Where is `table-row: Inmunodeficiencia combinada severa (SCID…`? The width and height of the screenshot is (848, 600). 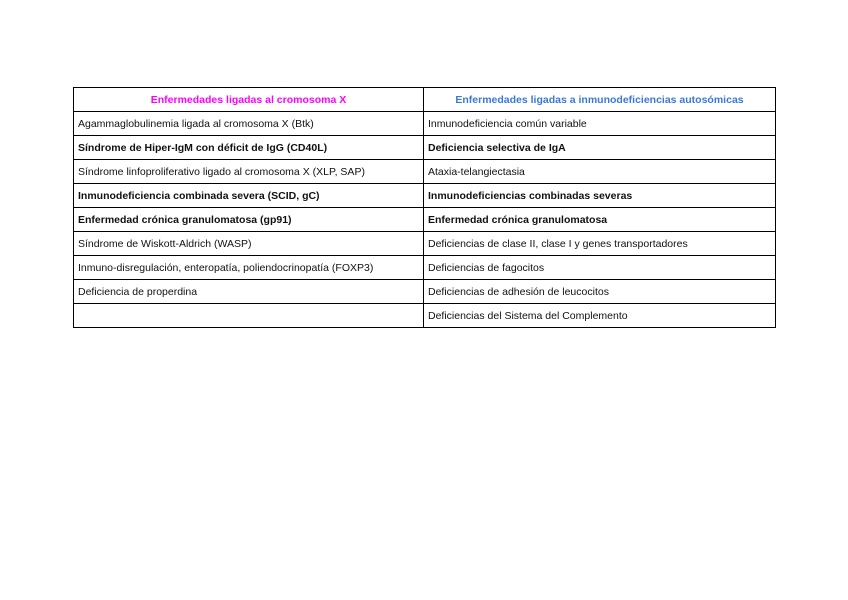 table-row: Inmunodeficiencia combinada severa (SCID… is located at coordinates (424, 195).